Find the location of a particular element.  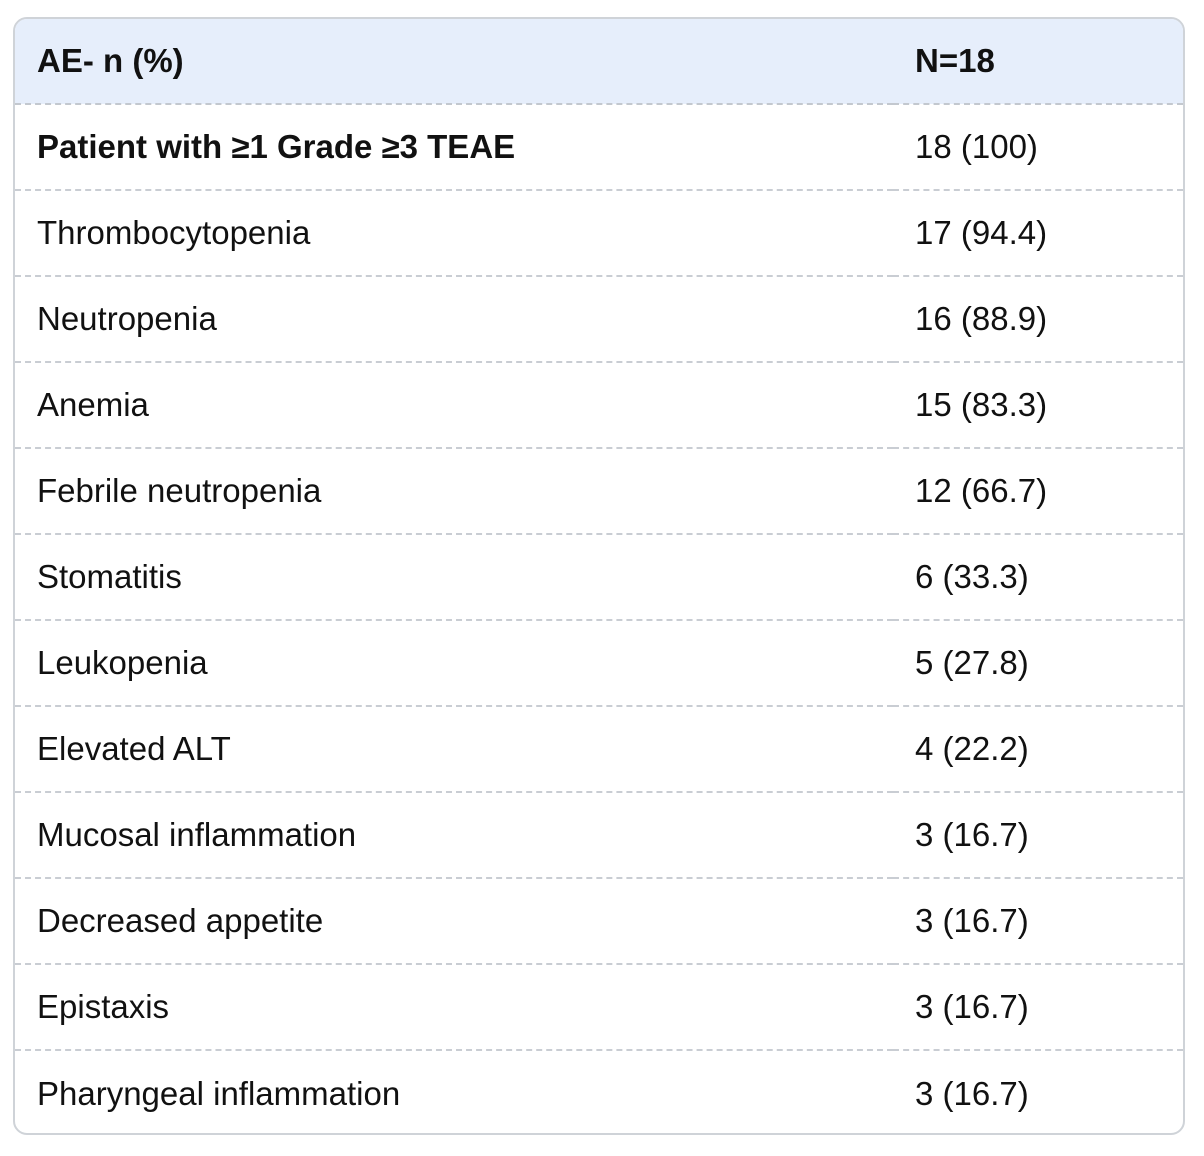

row-label: Anemia is located at coordinates (454, 405).